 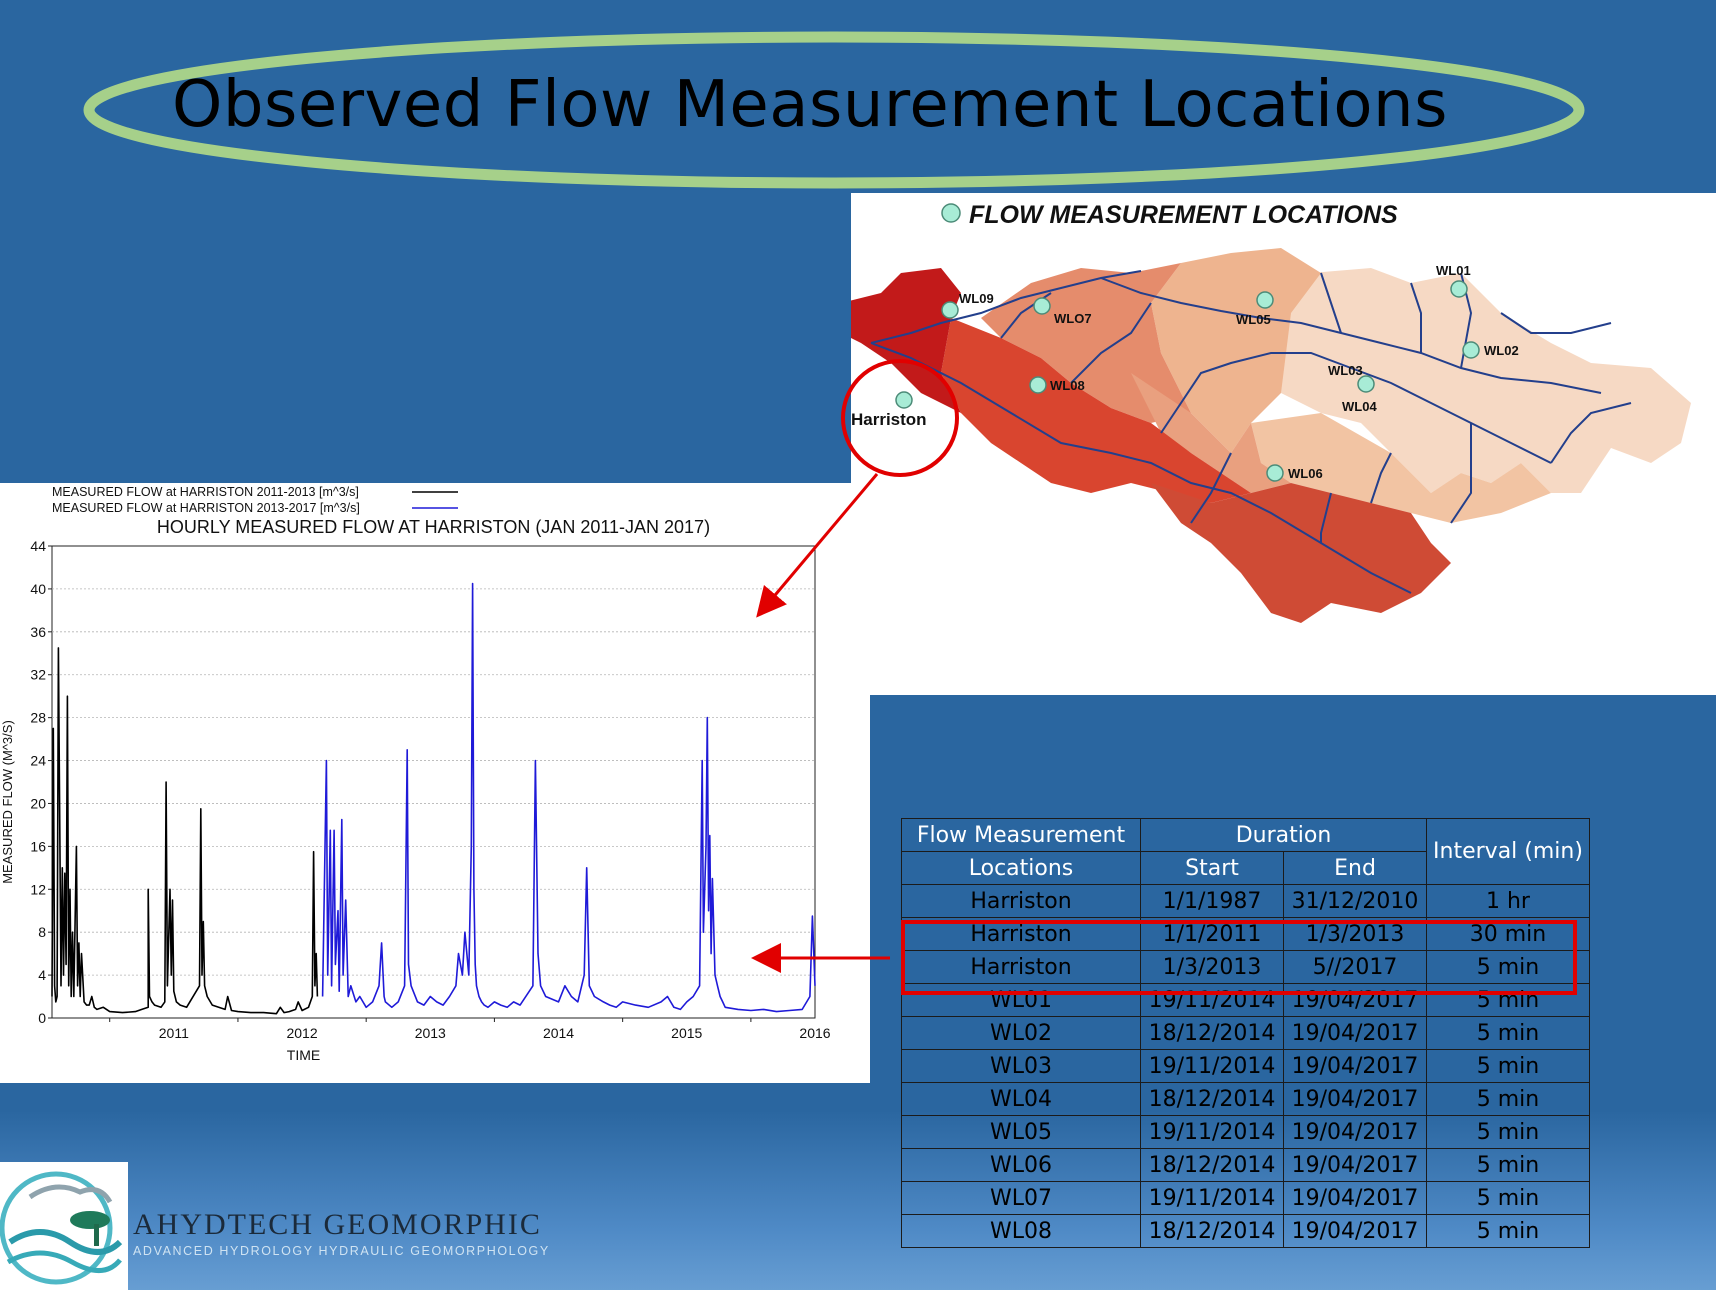 What do you see at coordinates (1021, 868) in the screenshot?
I see `header-locations-line2: Locations` at bounding box center [1021, 868].